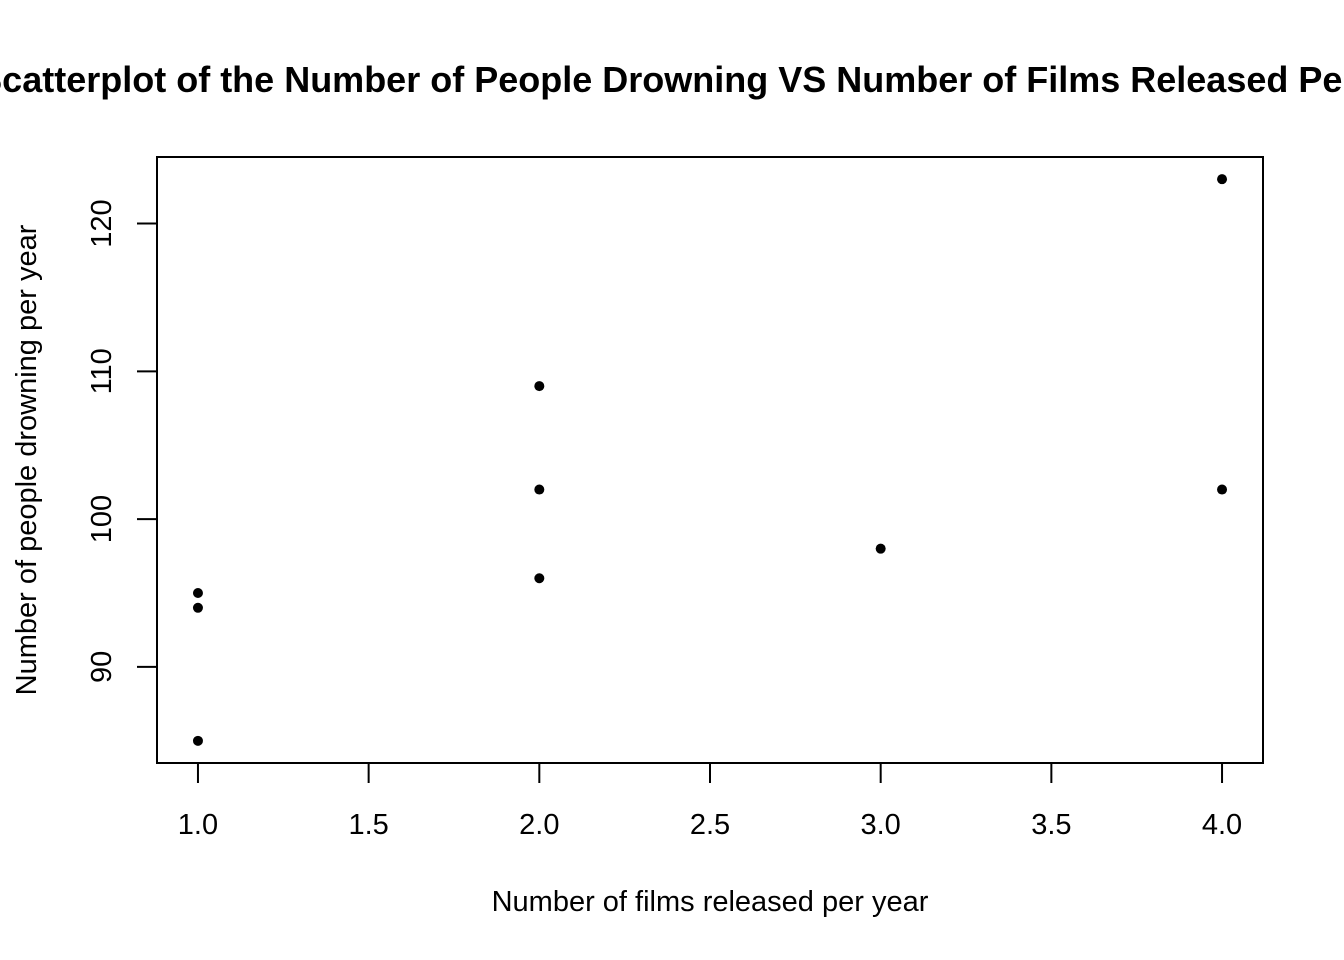 This screenshot has height=960, width=1344. I want to click on x-tick-label: 1.0, so click(198, 825).